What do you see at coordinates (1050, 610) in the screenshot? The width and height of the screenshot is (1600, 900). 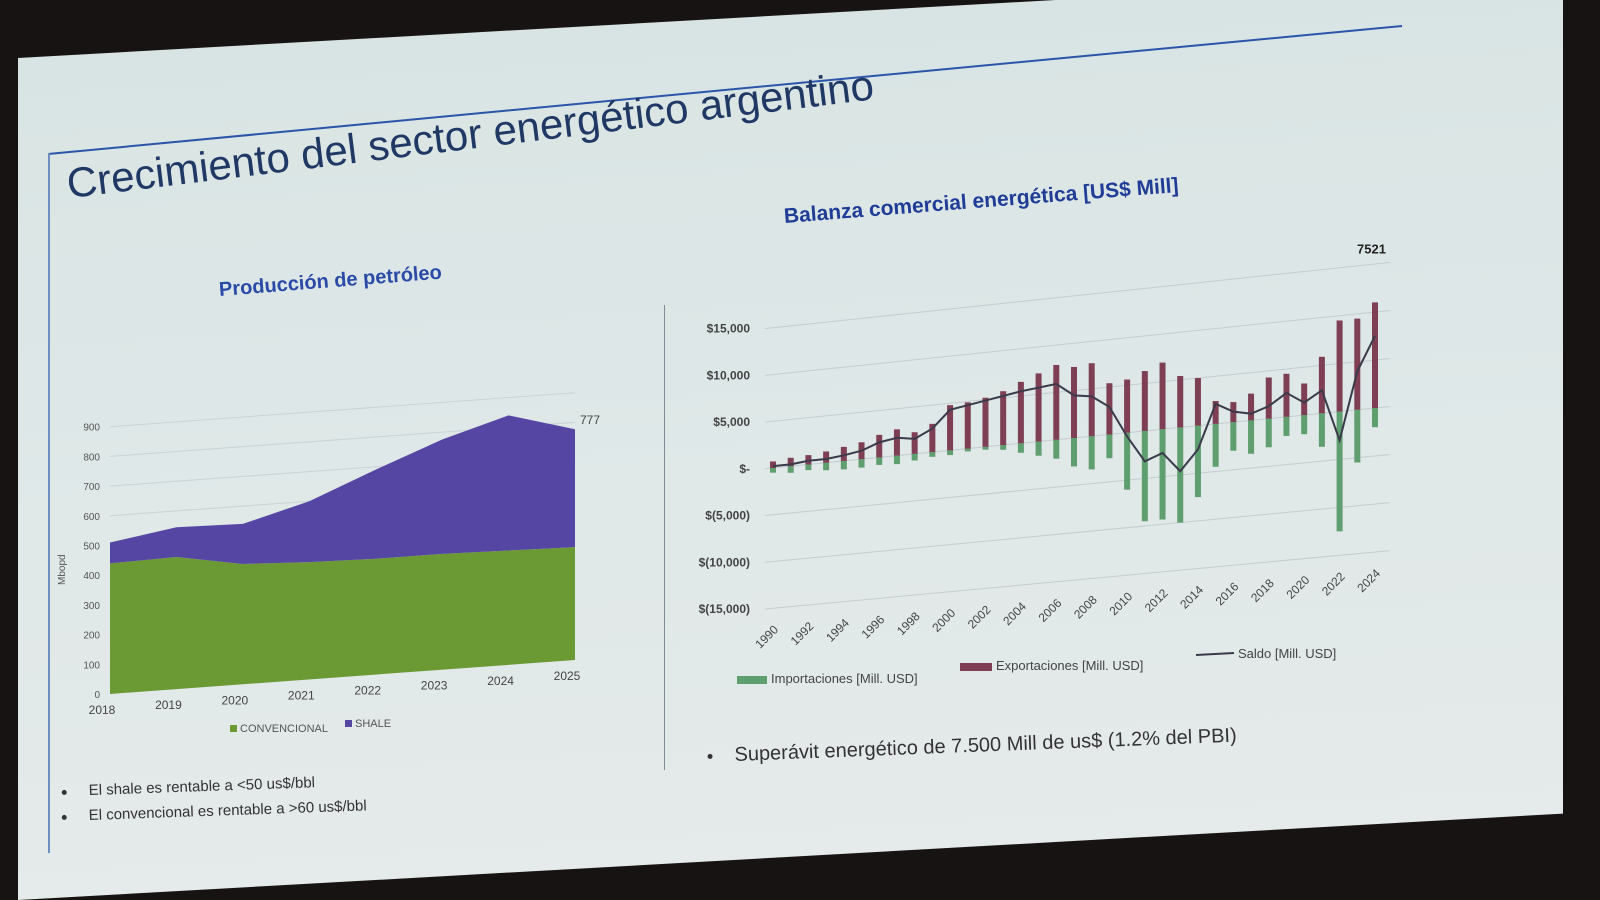 I see `x-tick-label: 2006` at bounding box center [1050, 610].